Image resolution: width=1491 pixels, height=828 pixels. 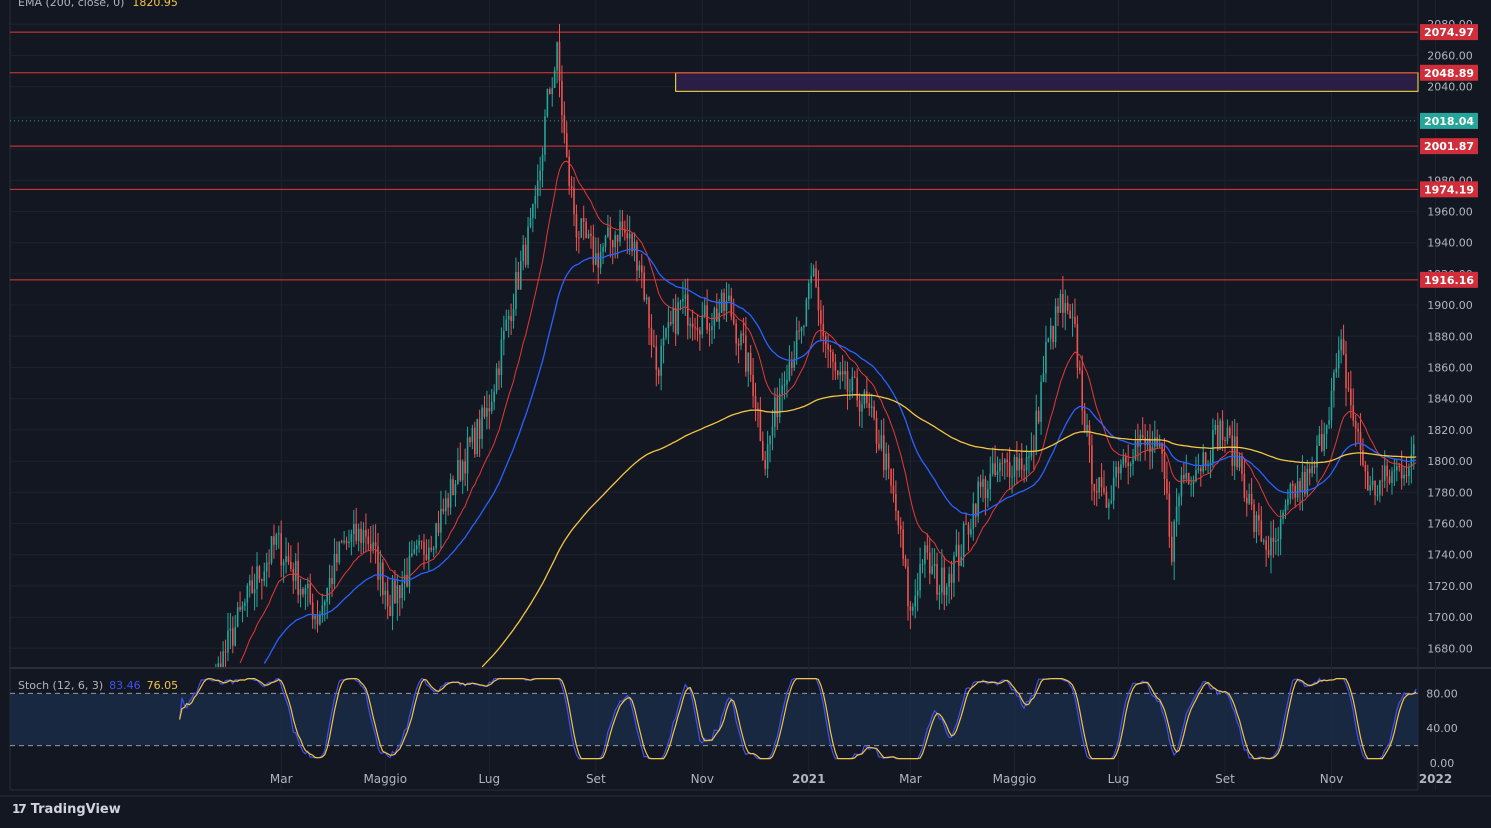 I want to click on stoch-legend: Stoch (12, 6, 3) 83.46 76.05, so click(x=98, y=685).